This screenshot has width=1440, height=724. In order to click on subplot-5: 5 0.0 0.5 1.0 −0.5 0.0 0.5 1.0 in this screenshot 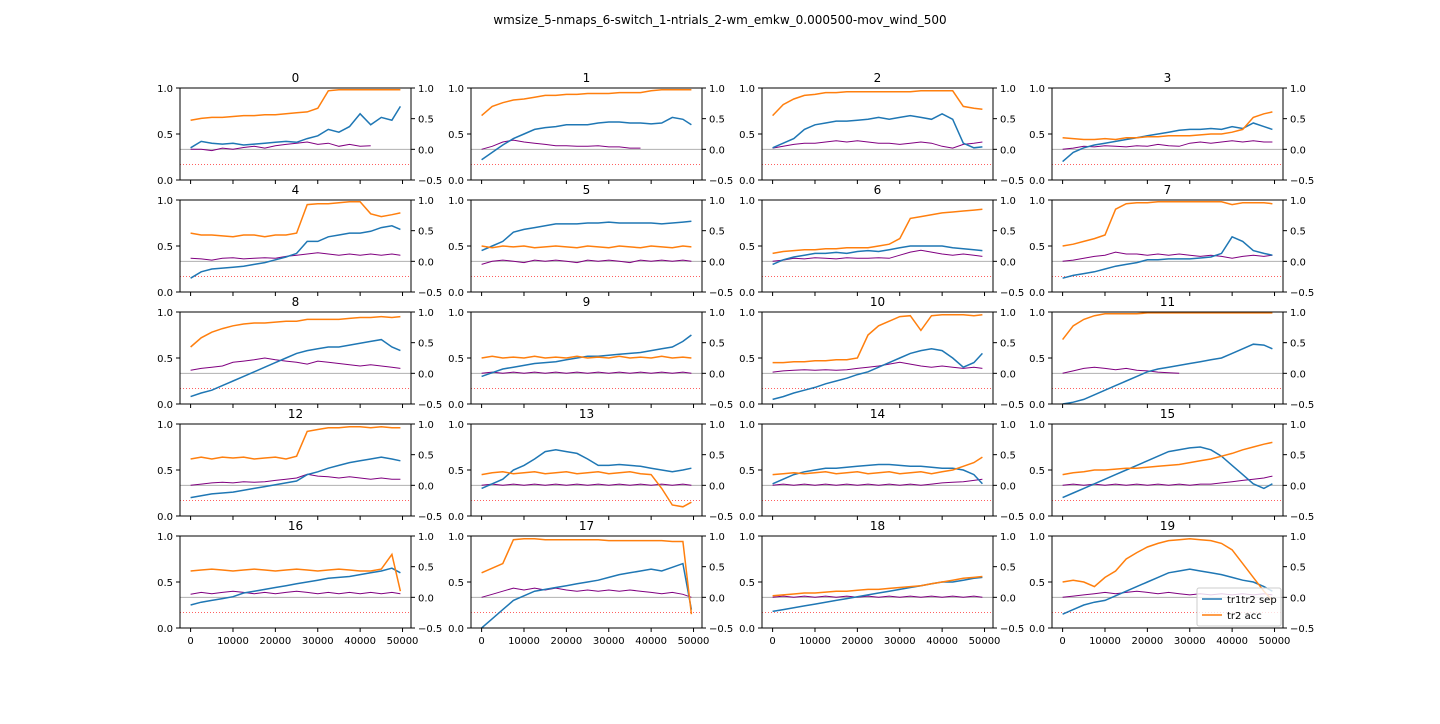, I will do `click(590, 241)`.